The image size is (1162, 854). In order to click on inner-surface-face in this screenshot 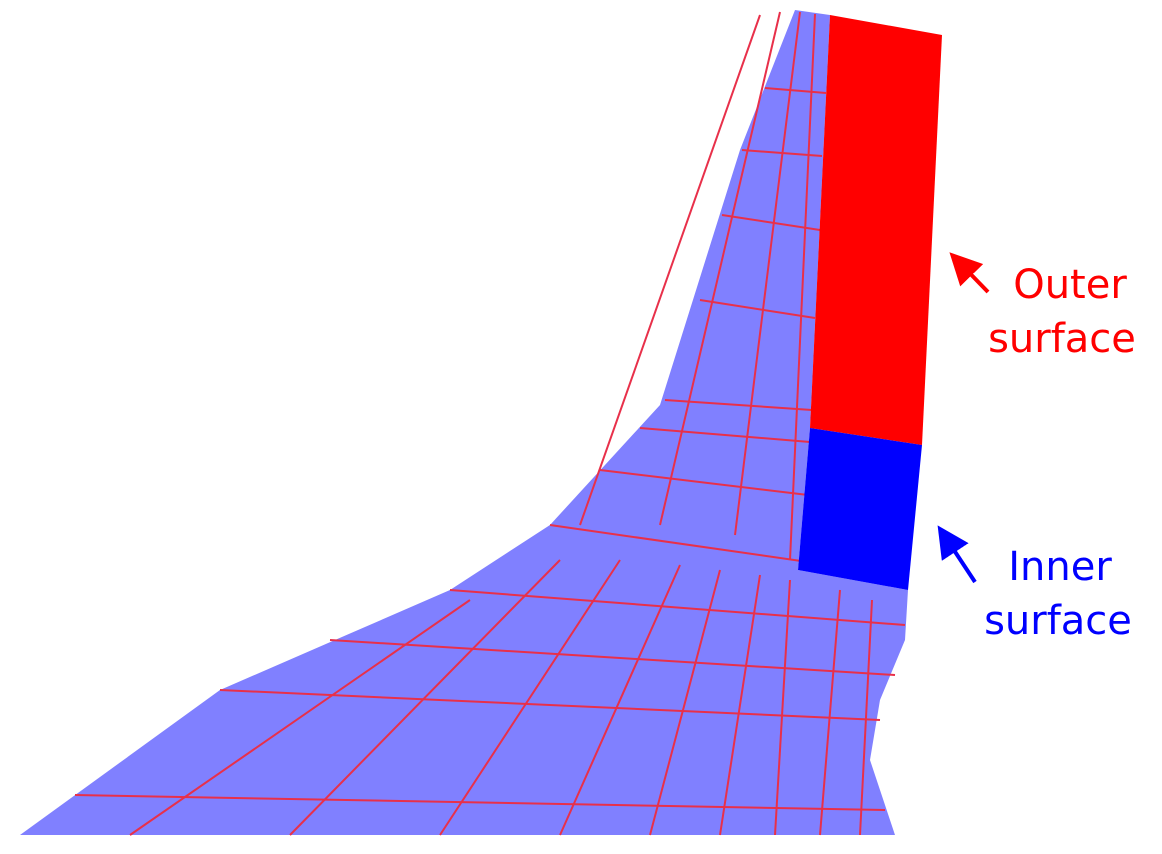, I will do `click(860, 509)`.